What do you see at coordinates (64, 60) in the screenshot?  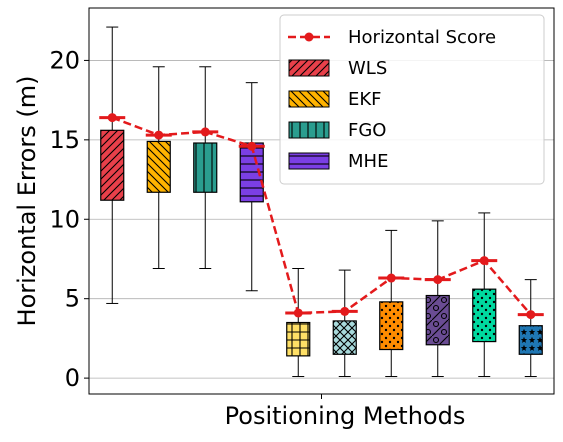 I see `y-tick-label: 20` at bounding box center [64, 60].